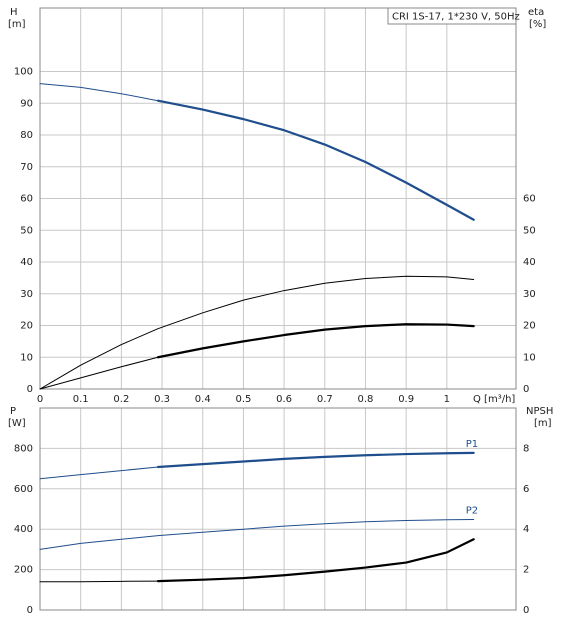  Describe the element at coordinates (526, 489) in the screenshot. I see `y2-tick-label: 6` at that location.